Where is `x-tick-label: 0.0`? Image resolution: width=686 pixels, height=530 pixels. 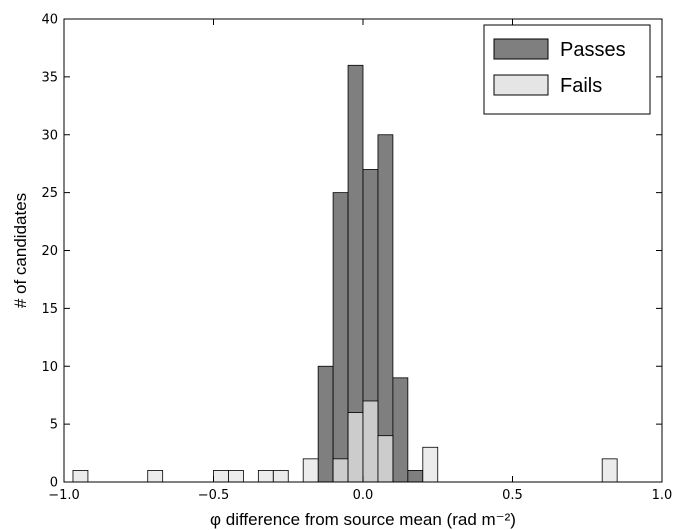
x-tick-label: 0.0 is located at coordinates (363, 495).